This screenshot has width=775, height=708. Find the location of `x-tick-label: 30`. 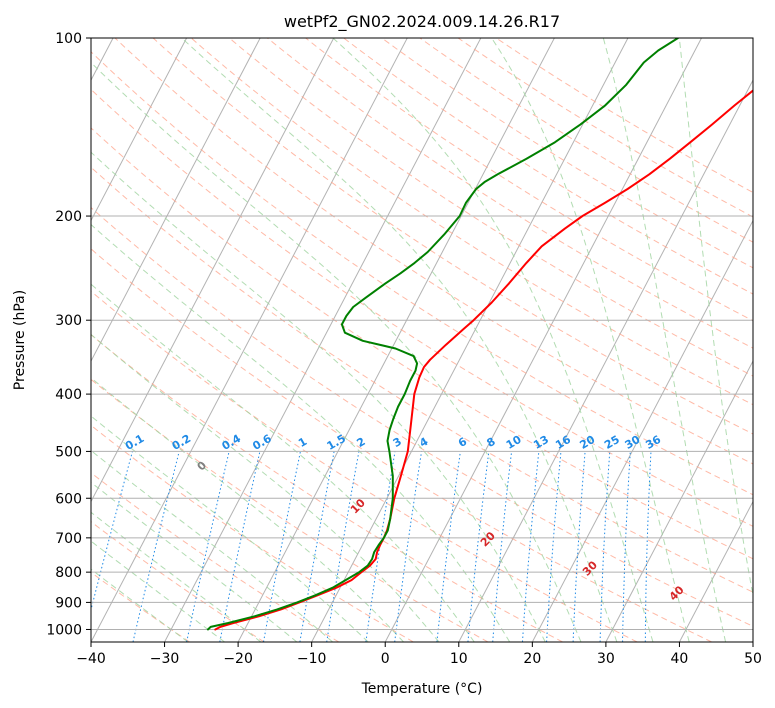

x-tick-label: 30 is located at coordinates (606, 659).